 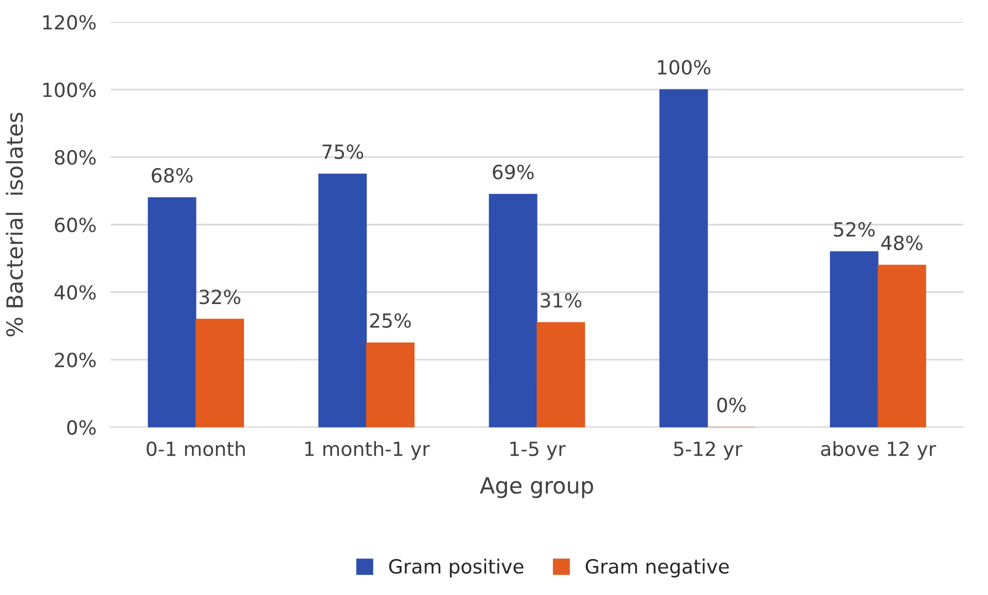 What do you see at coordinates (75, 292) in the screenshot?
I see `y-tick-label: 40%` at bounding box center [75, 292].